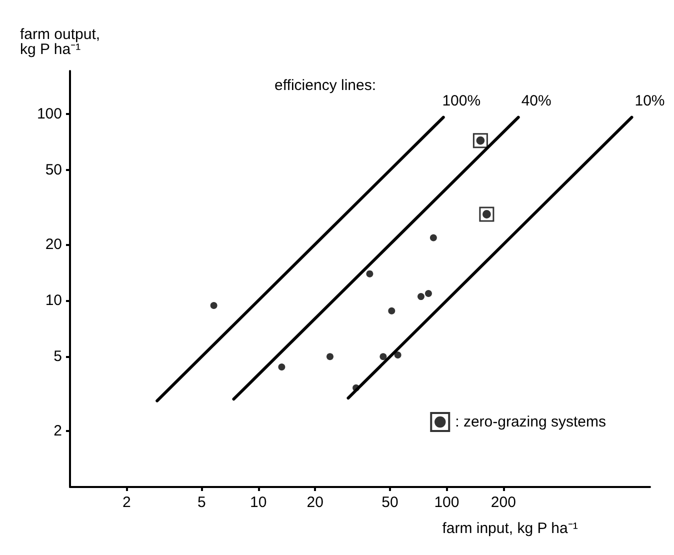 This screenshot has height=555, width=674. What do you see at coordinates (315, 502) in the screenshot?
I see `x-tick-label: 20` at bounding box center [315, 502].